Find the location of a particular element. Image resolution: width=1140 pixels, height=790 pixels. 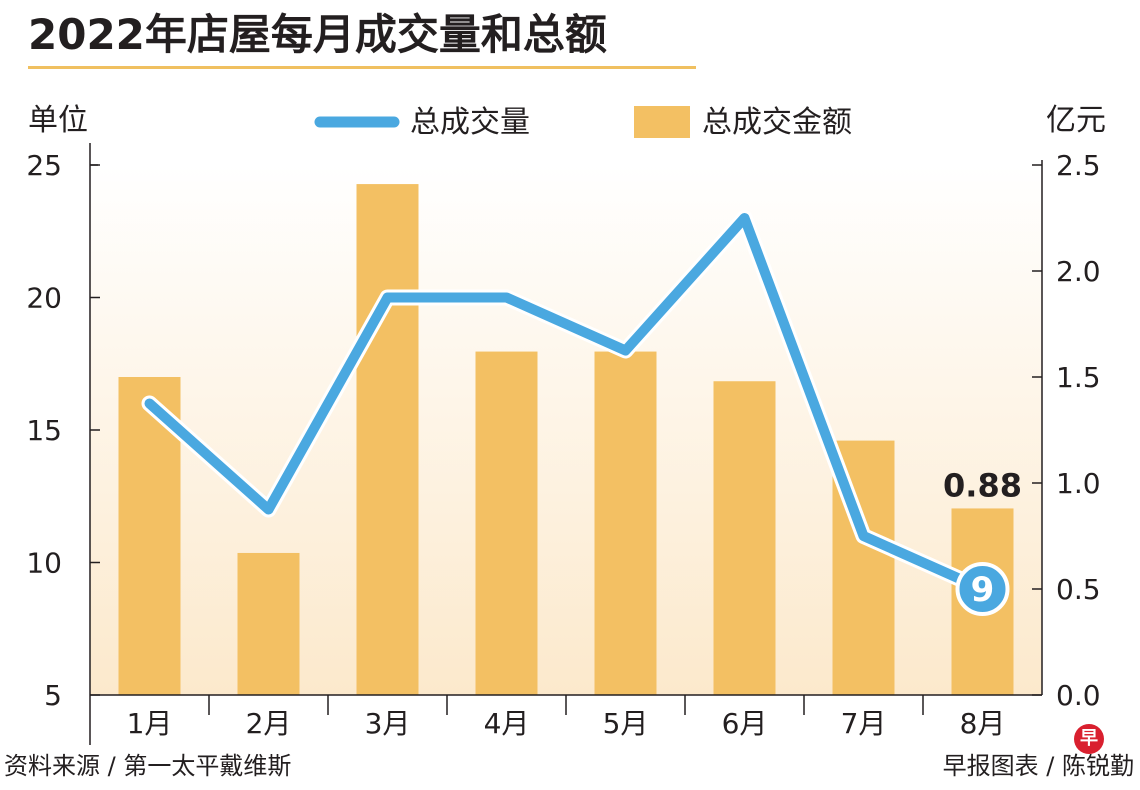

x-tick-label: 6月 is located at coordinates (745, 723).